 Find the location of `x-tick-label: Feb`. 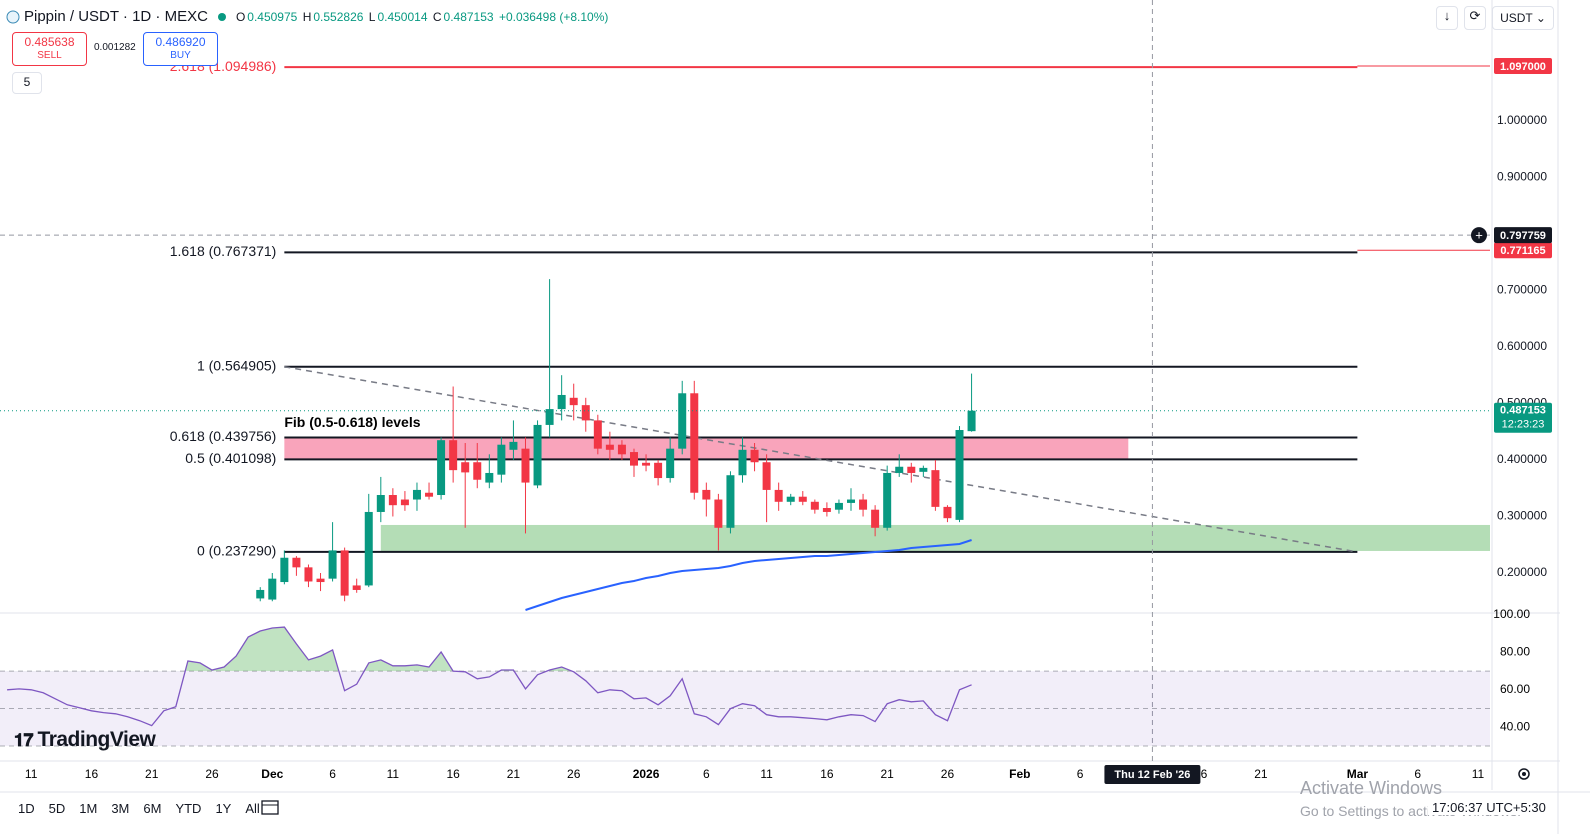

x-tick-label: Feb is located at coordinates (1019, 774).